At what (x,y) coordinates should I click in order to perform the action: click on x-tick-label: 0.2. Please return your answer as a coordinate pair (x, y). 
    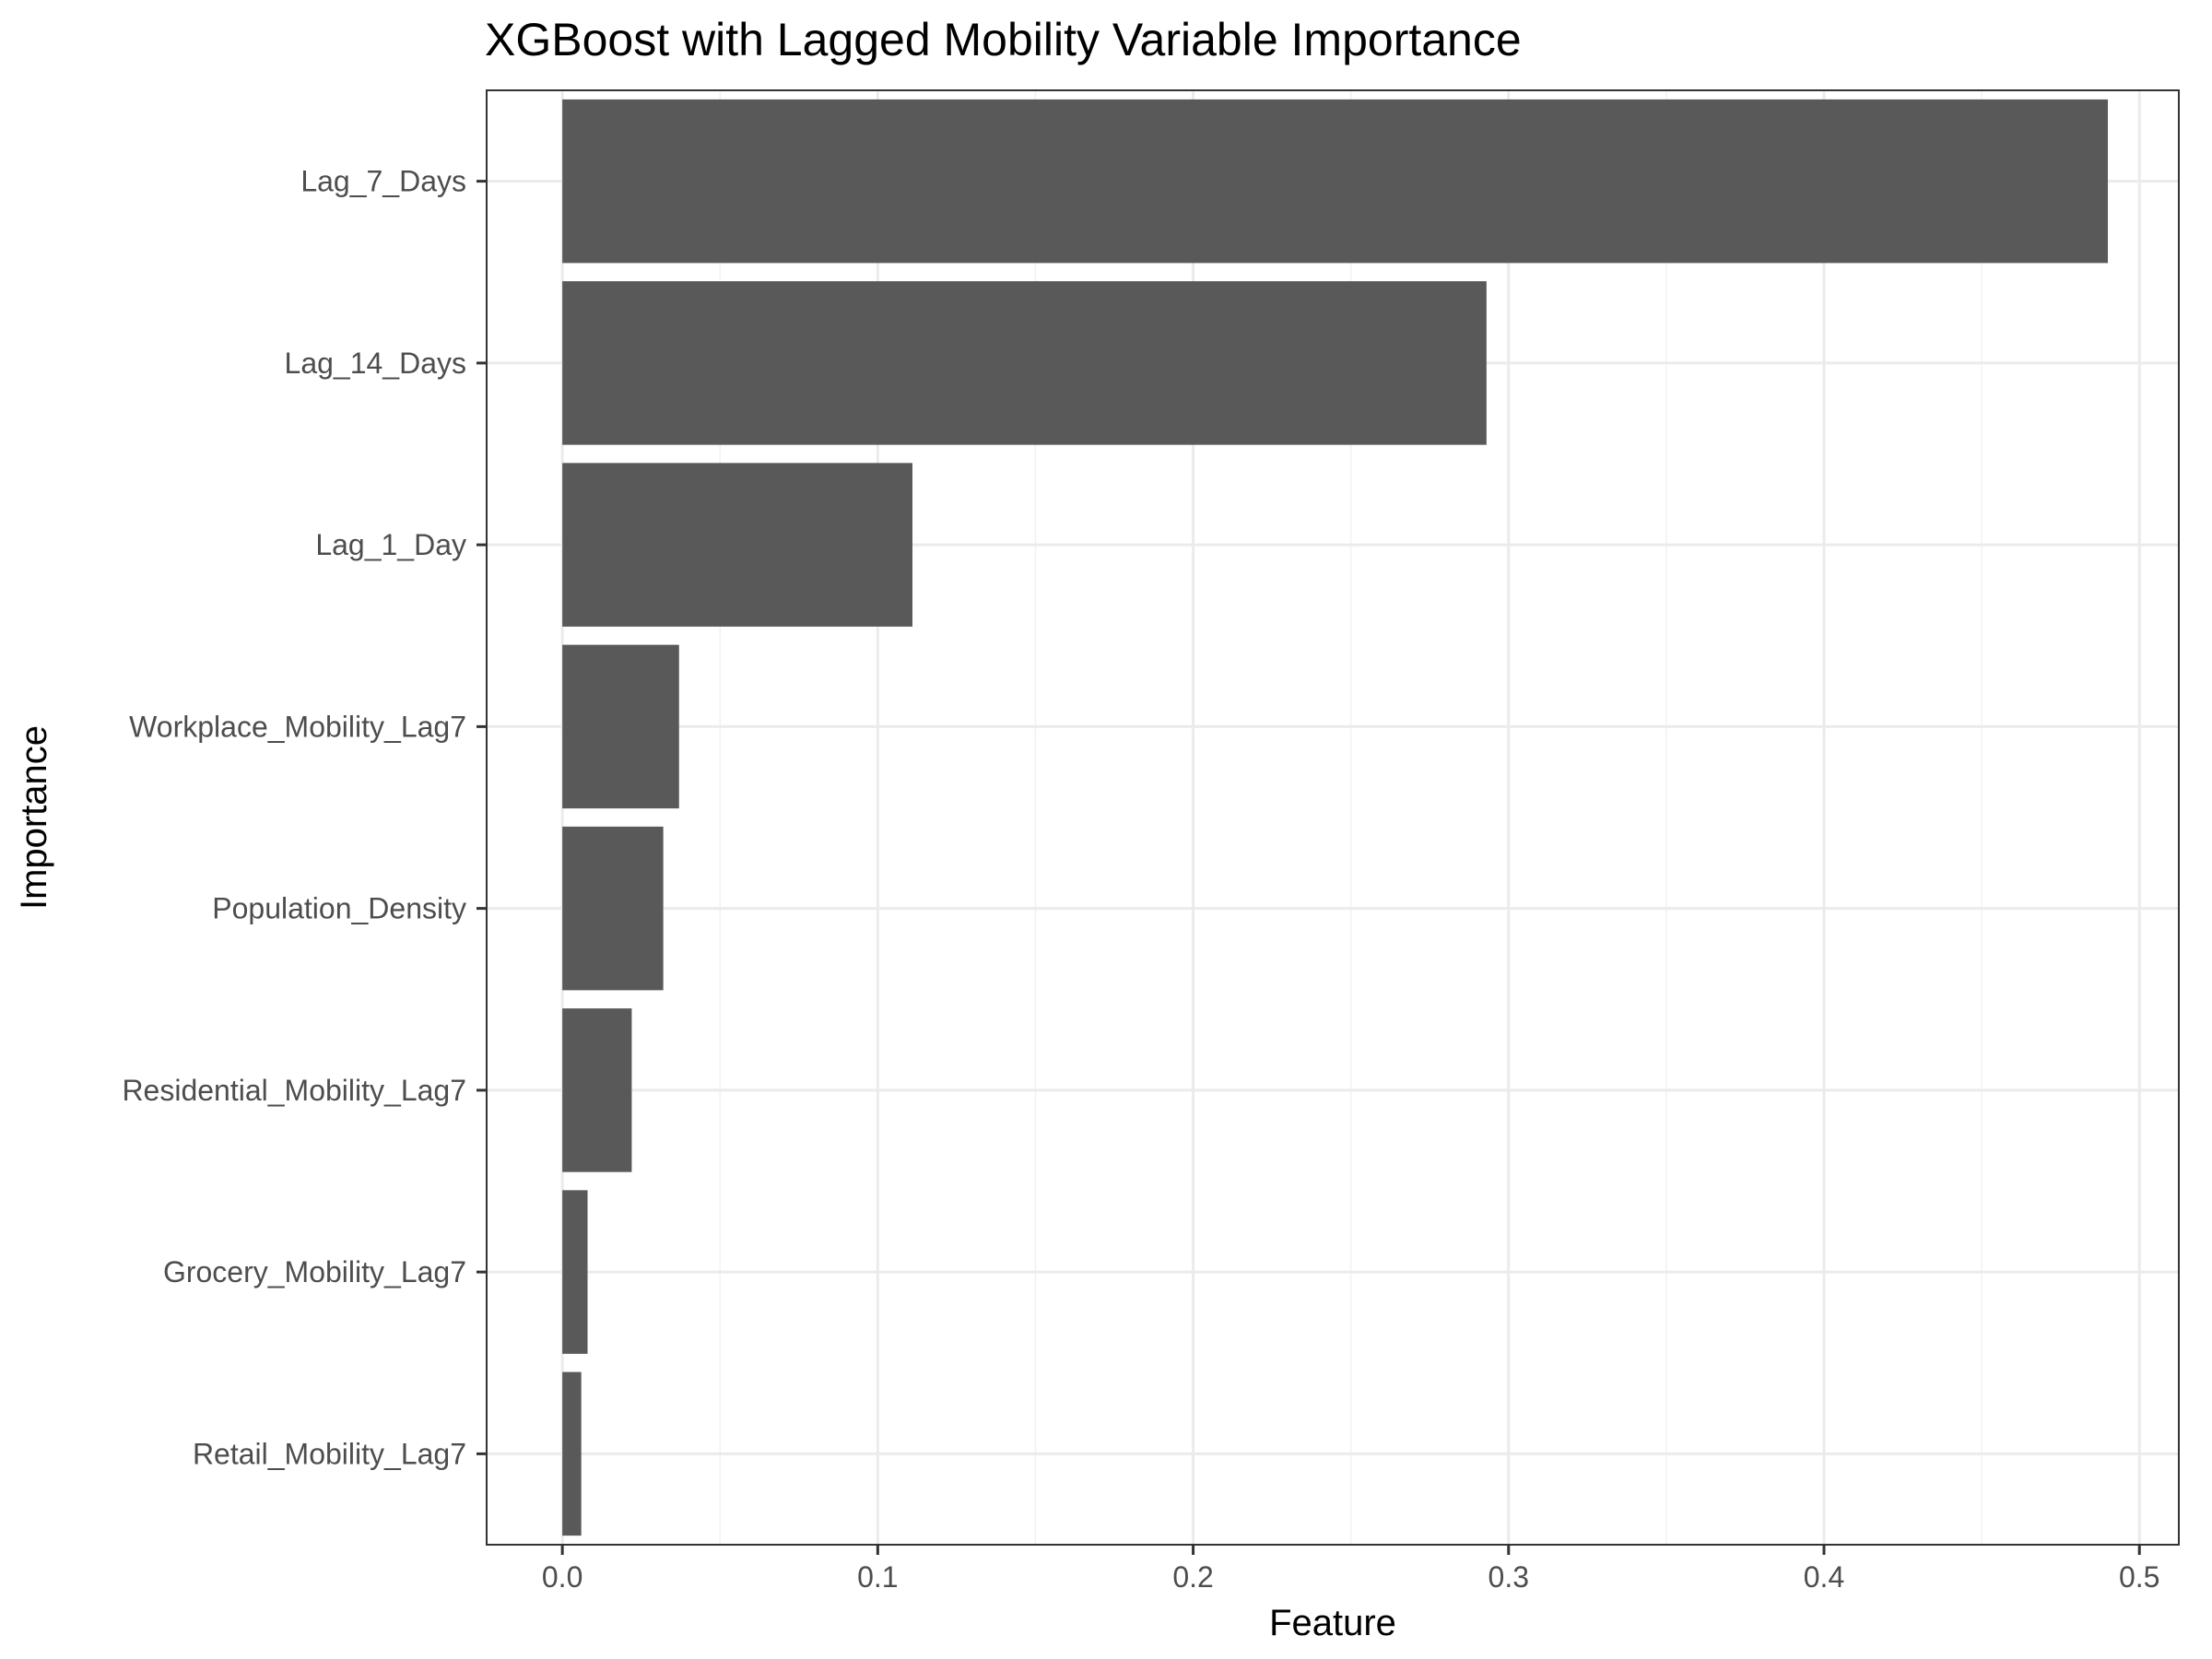
    Looking at the image, I should click on (1192, 1577).